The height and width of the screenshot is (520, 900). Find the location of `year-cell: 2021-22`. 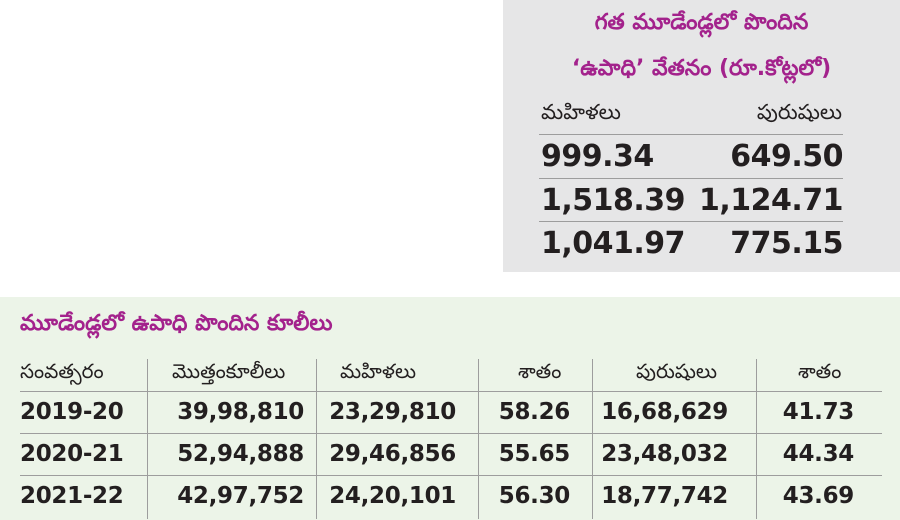

year-cell: 2021-22 is located at coordinates (72, 496).